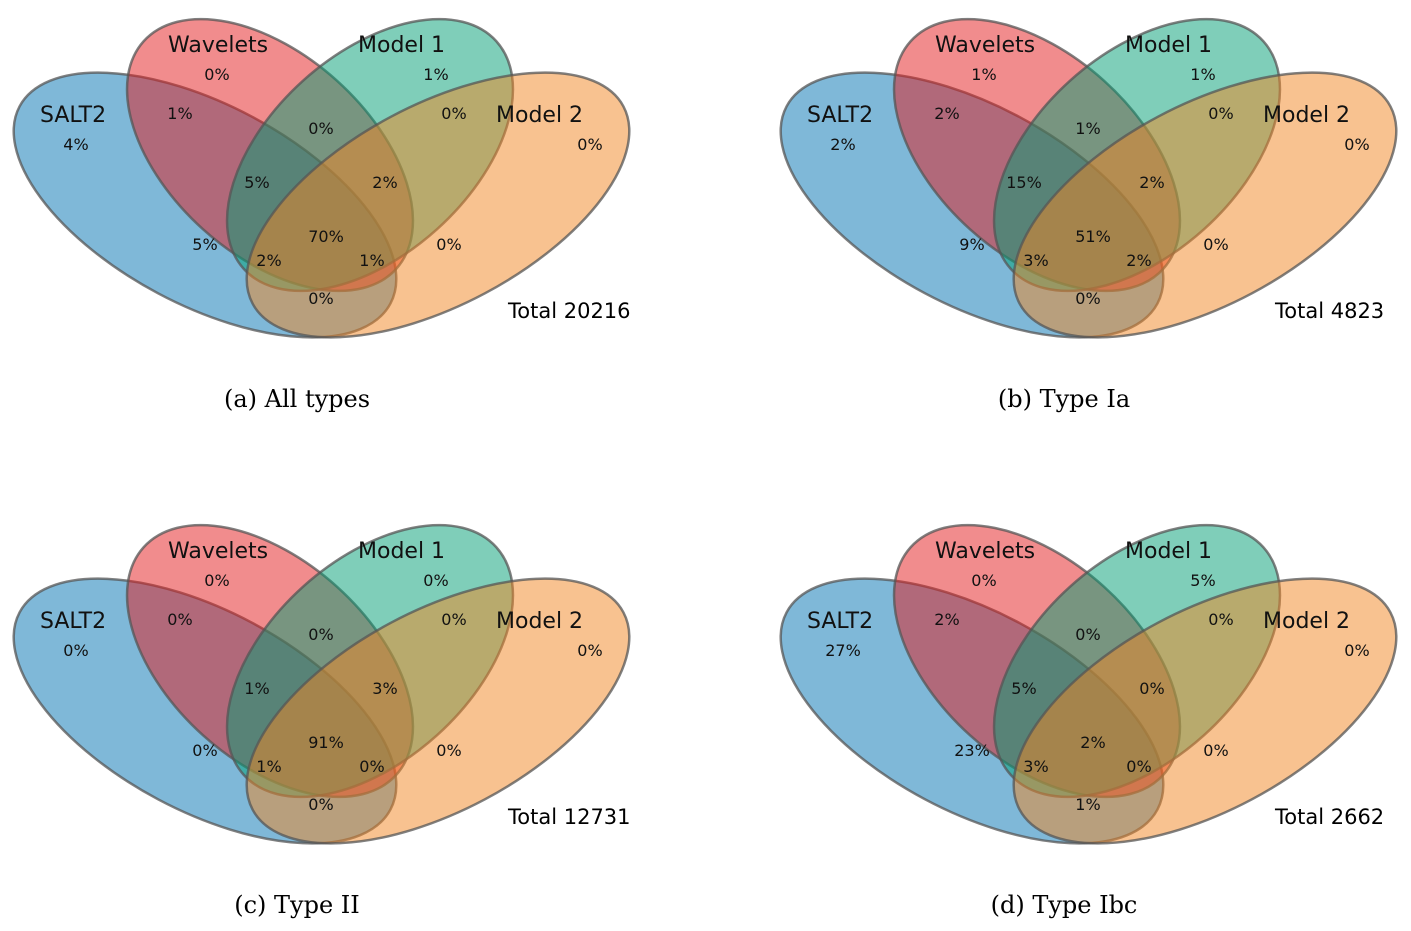 This screenshot has width=1411, height=931. I want to click on region-salt2-model1-value: 5%, so click(204, 244).